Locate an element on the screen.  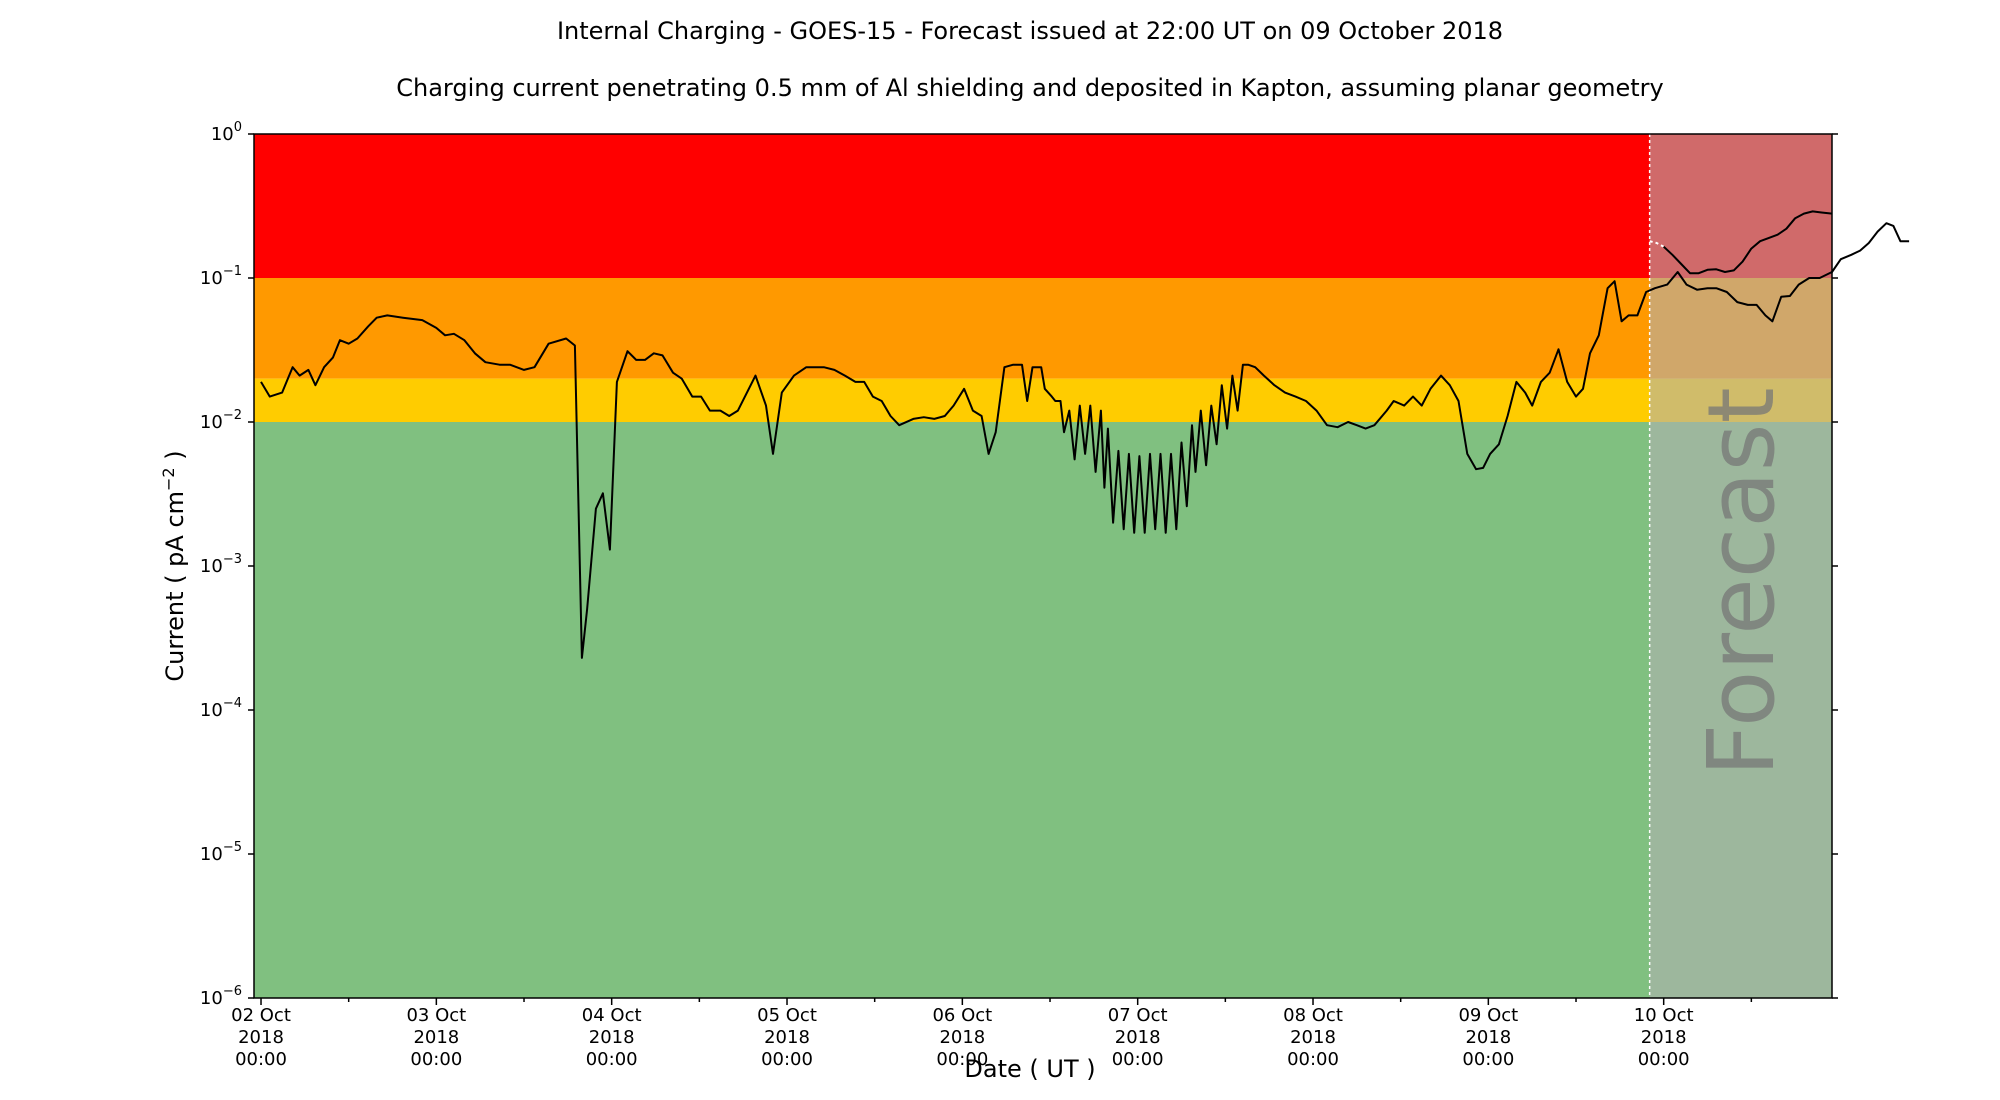
y-tick-label: 10⁰ is located at coordinates (226, 132).